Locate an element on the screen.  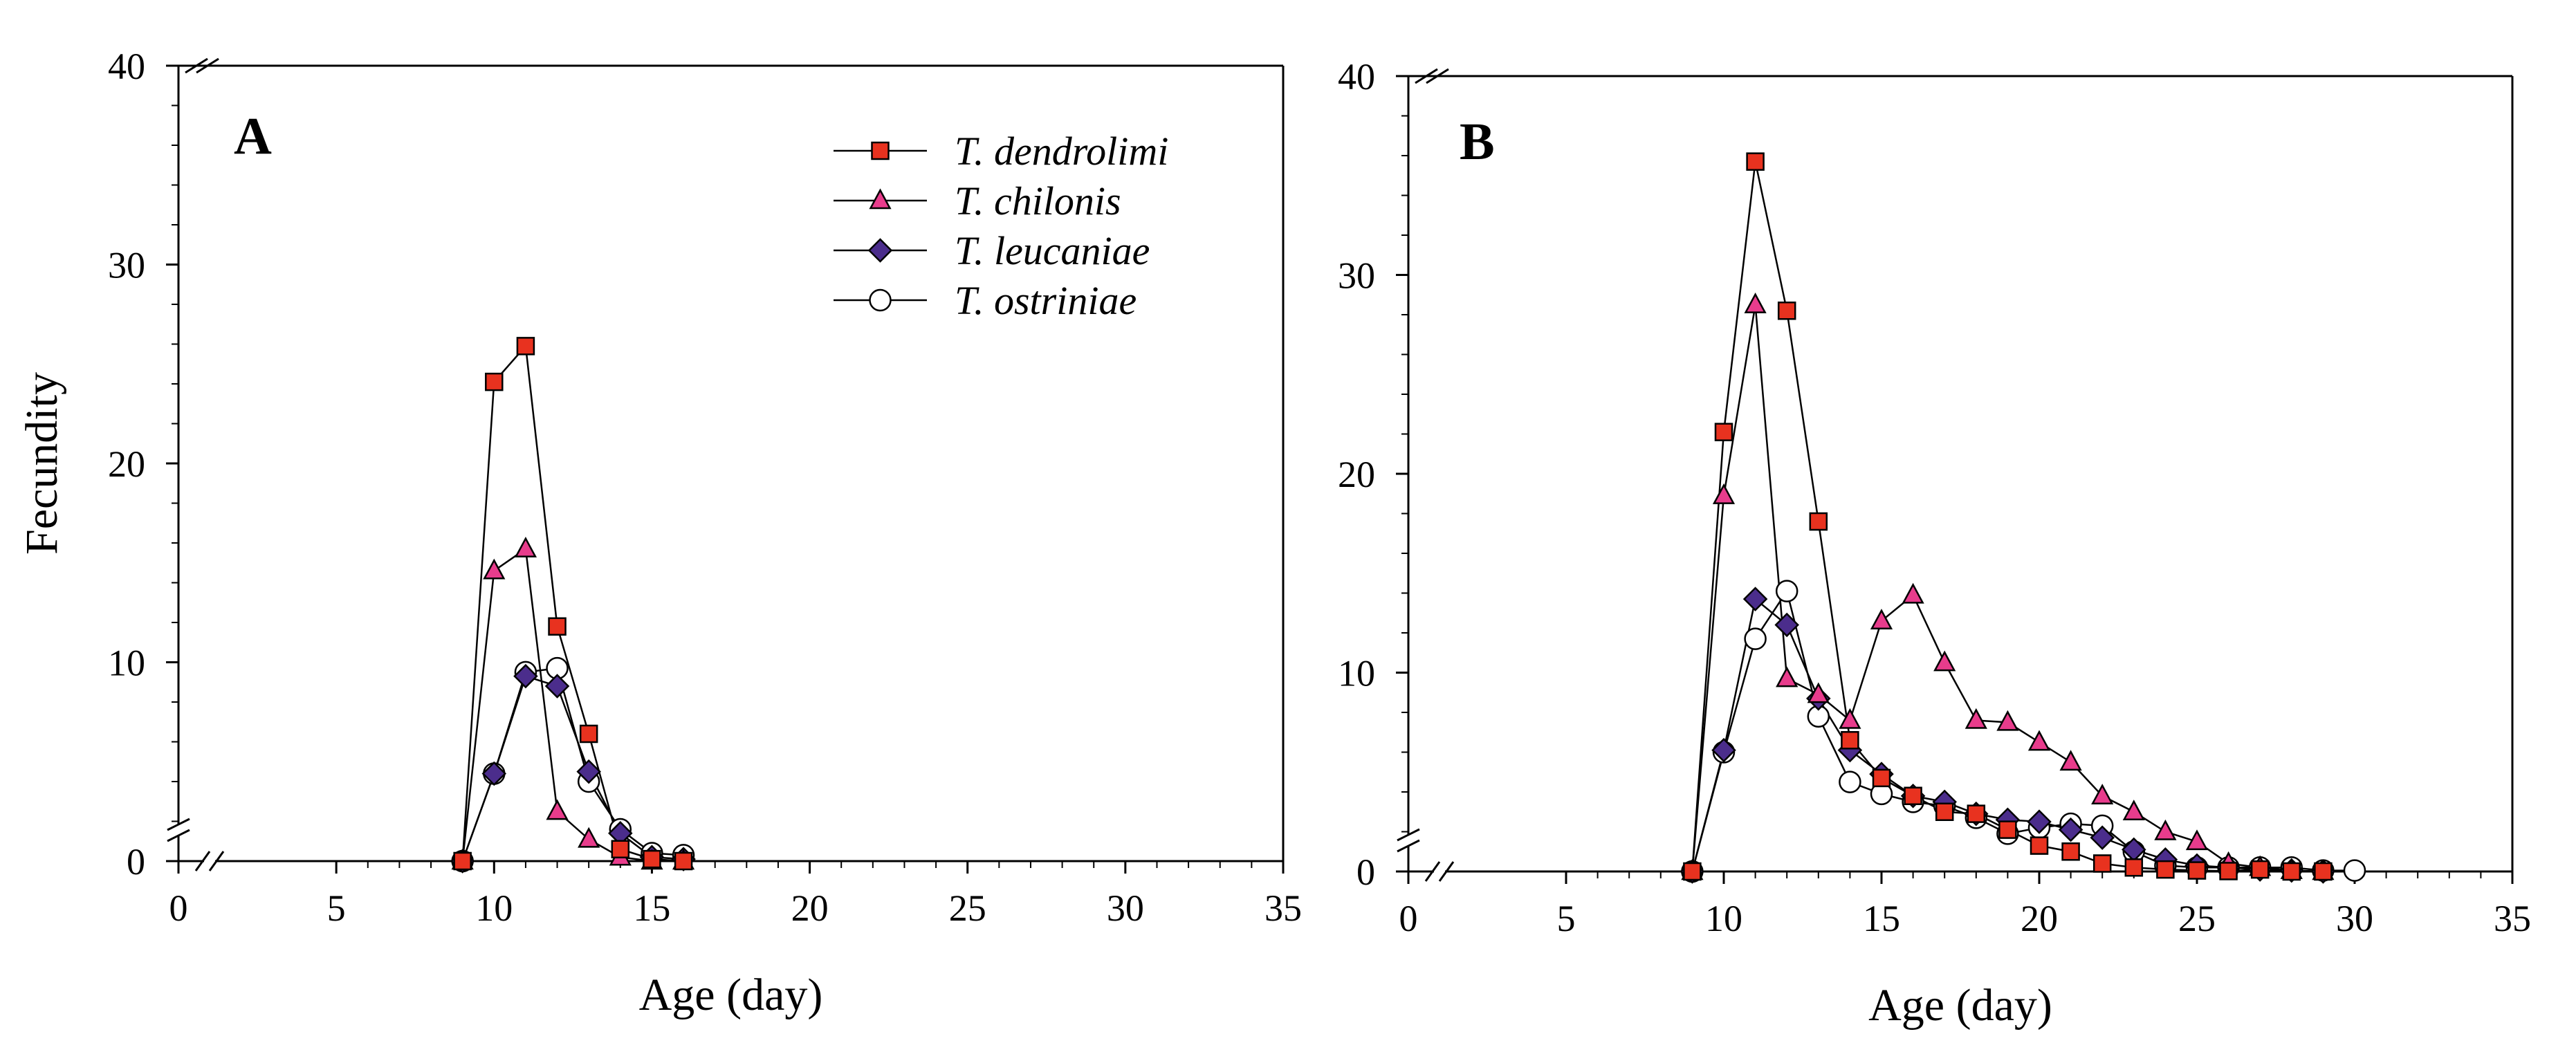
y-axis-label: Fecundity is located at coordinates (42, 464).